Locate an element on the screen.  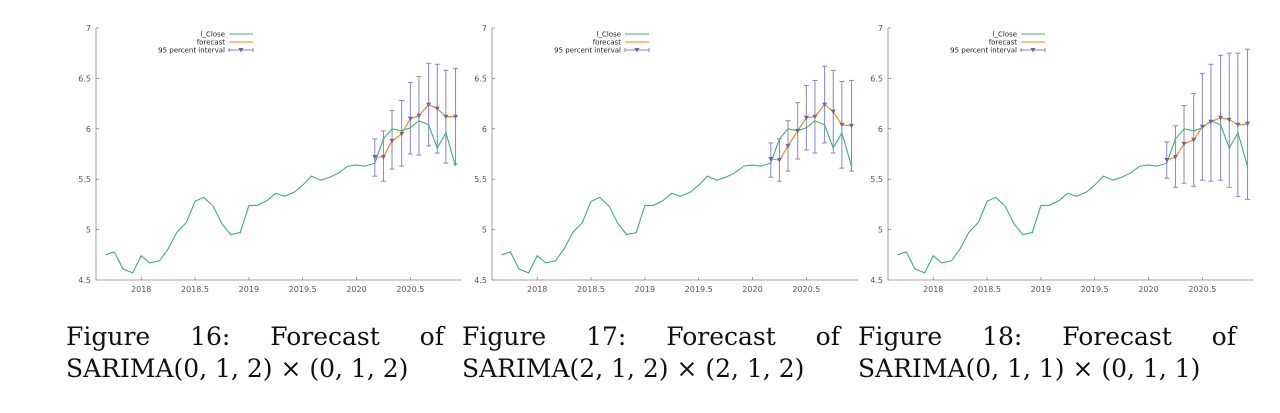
figure-number: 18: is located at coordinates (1002, 336).